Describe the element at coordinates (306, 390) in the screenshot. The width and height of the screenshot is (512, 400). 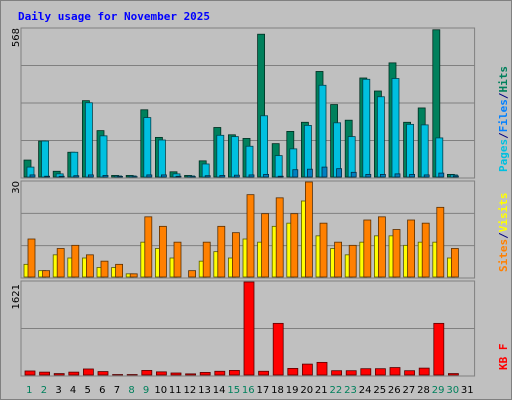
I see `x-tick-label: 20` at that location.